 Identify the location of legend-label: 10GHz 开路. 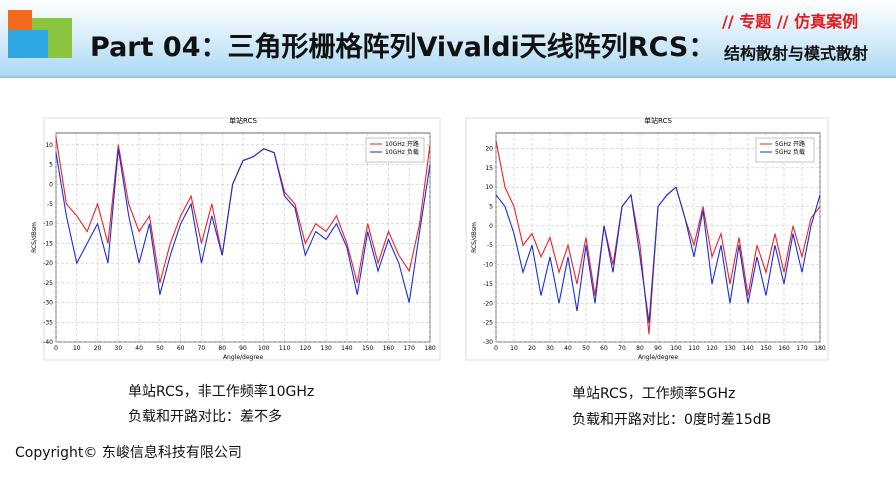
(402, 144).